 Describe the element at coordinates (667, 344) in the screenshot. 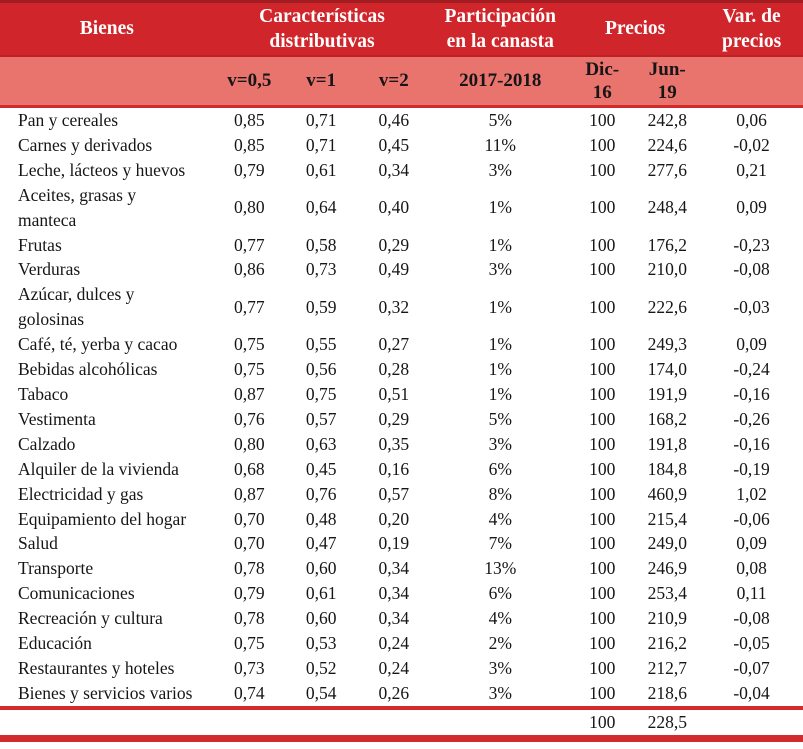

I see `cell: 249,3` at that location.